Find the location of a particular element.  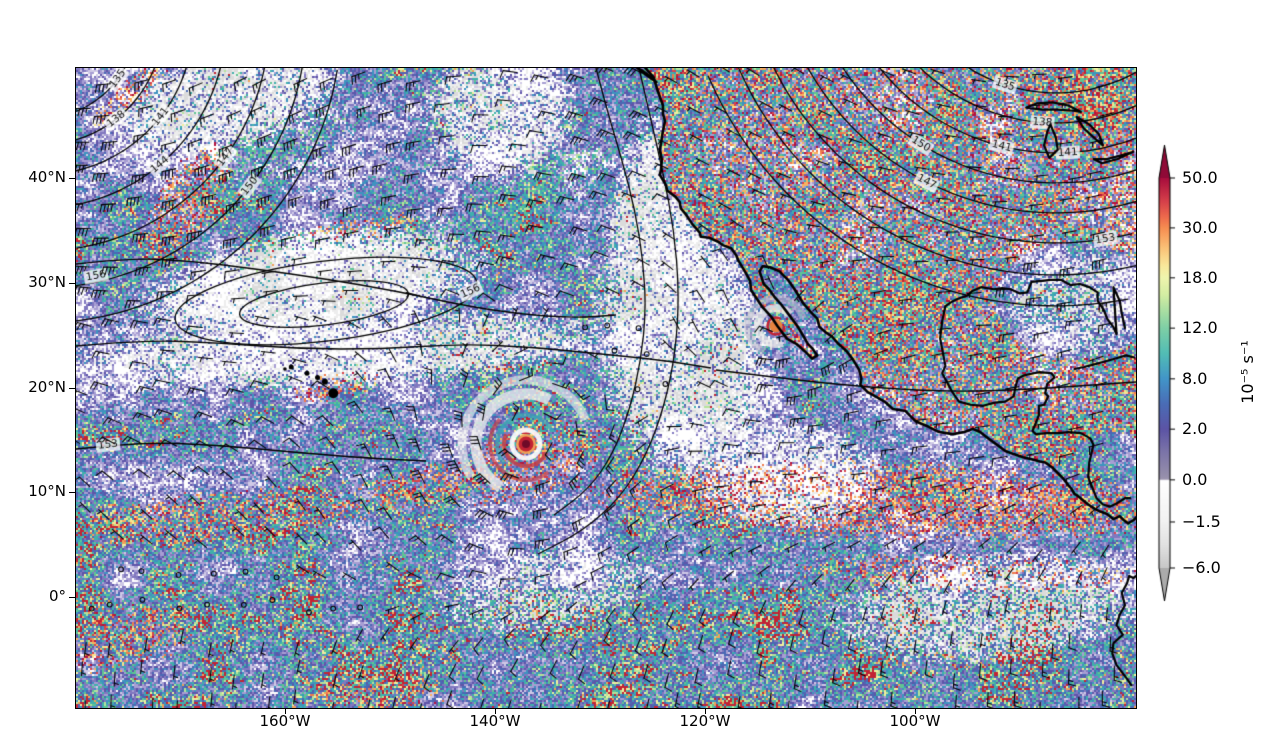

colorbar-unit-label: 10⁻⁵ s⁻¹ is located at coordinates (1247, 372).